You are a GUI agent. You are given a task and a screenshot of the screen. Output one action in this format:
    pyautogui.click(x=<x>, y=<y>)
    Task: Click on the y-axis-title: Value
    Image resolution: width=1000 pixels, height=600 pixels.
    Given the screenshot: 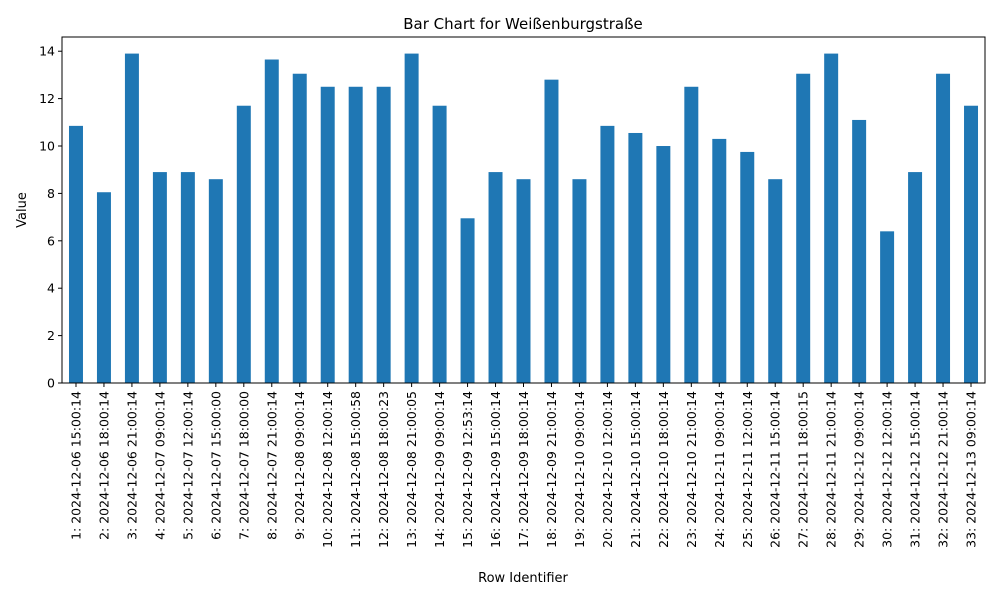 What is the action you would take?
    pyautogui.click(x=22, y=210)
    